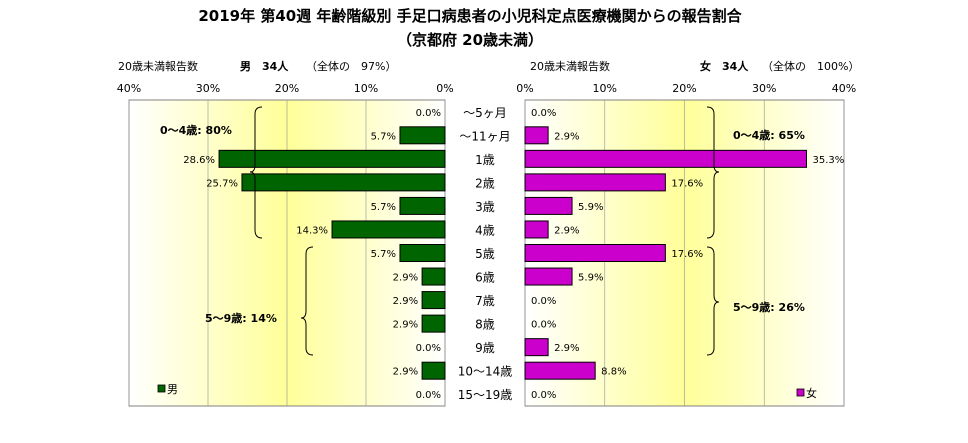  Describe the element at coordinates (485, 230) in the screenshot. I see `age-category-label: 4歳` at that location.